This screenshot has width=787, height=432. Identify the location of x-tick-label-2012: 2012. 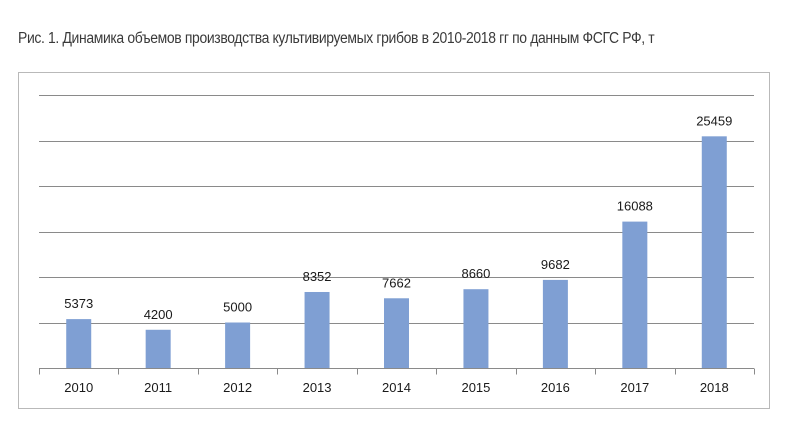
(237, 387).